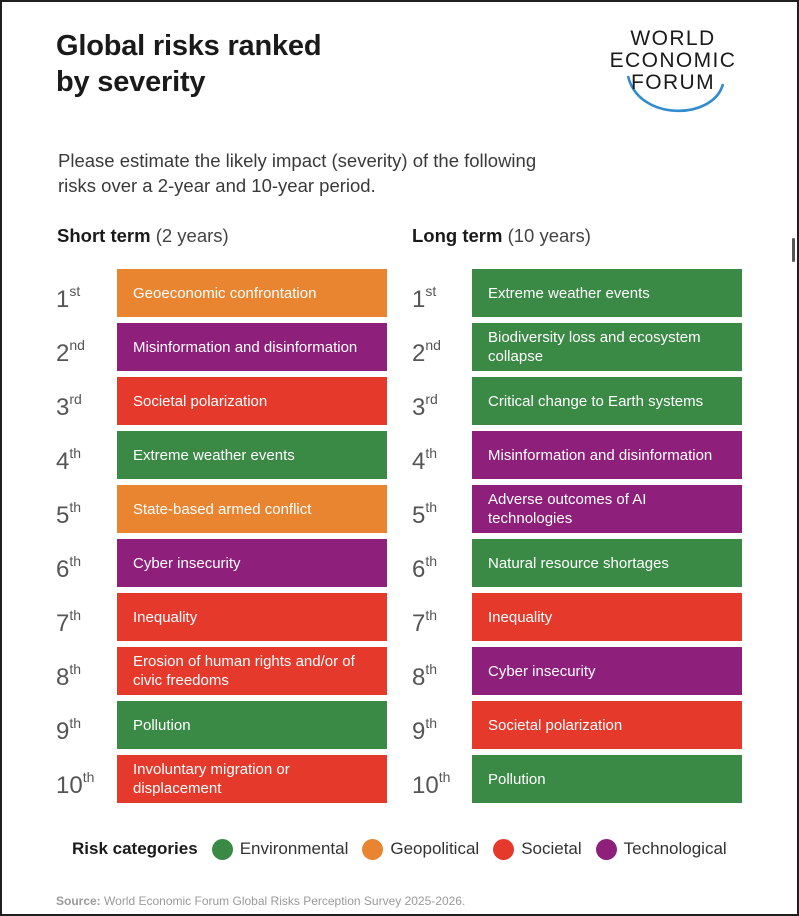 This screenshot has width=799, height=916. I want to click on logo-line-3: FORUM, so click(673, 82).